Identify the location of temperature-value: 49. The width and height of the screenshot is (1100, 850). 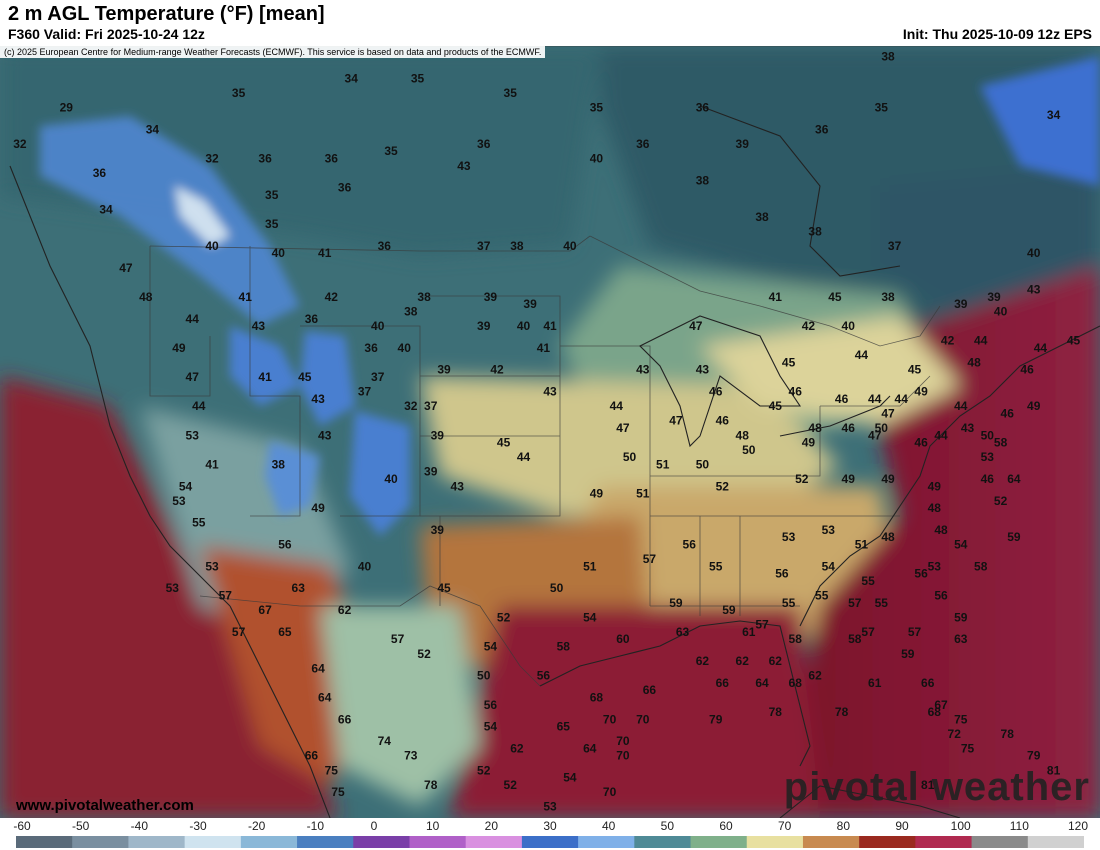
(318, 508).